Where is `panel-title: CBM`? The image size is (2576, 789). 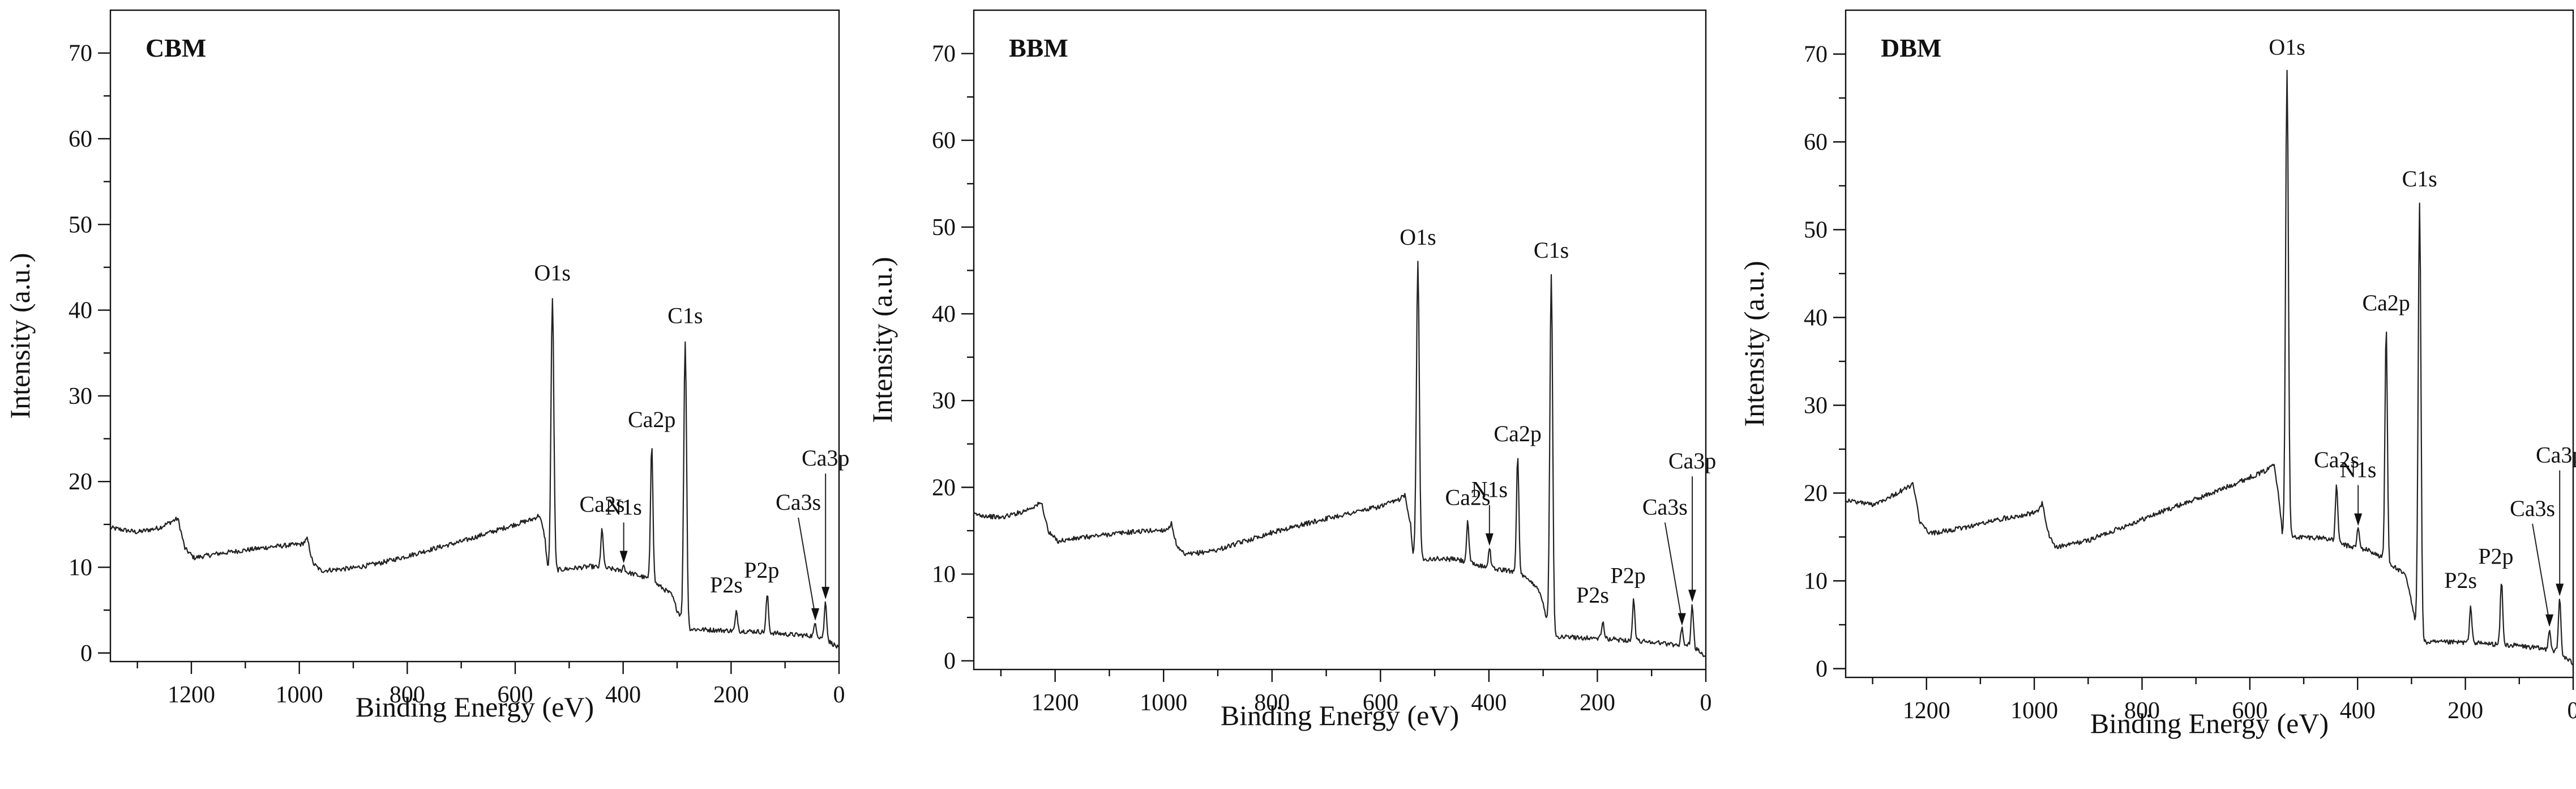
panel-title: CBM is located at coordinates (176, 47).